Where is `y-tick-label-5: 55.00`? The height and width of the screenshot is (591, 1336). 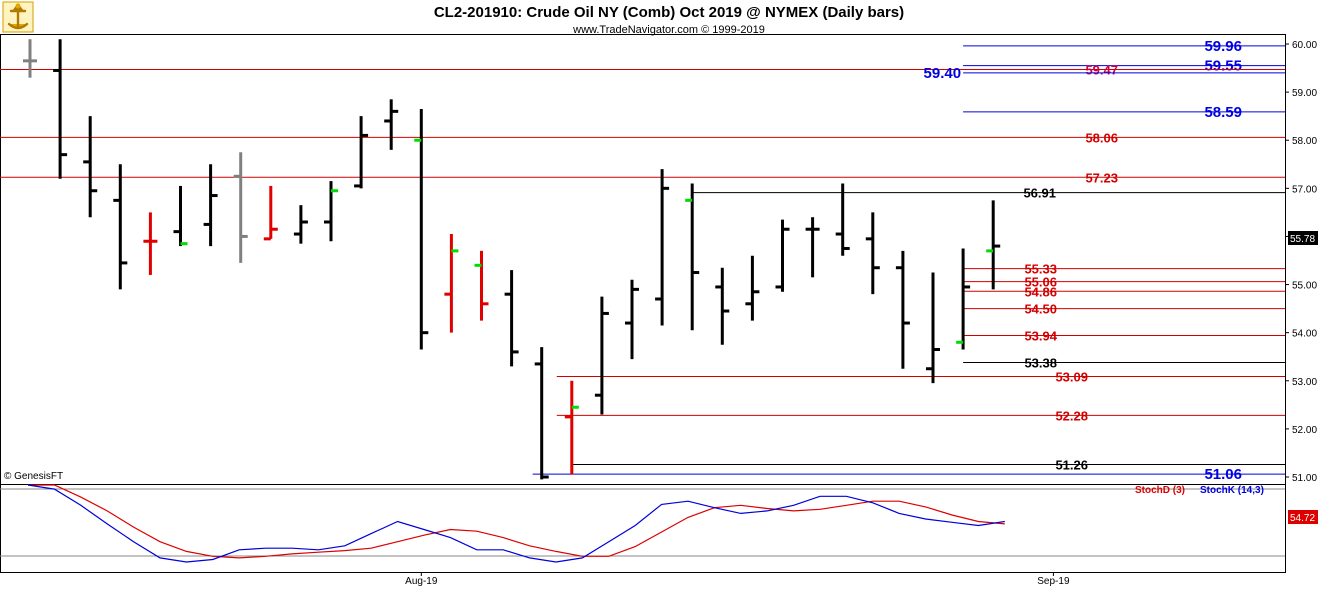
y-tick-label-5: 55.00 is located at coordinates (1304, 286).